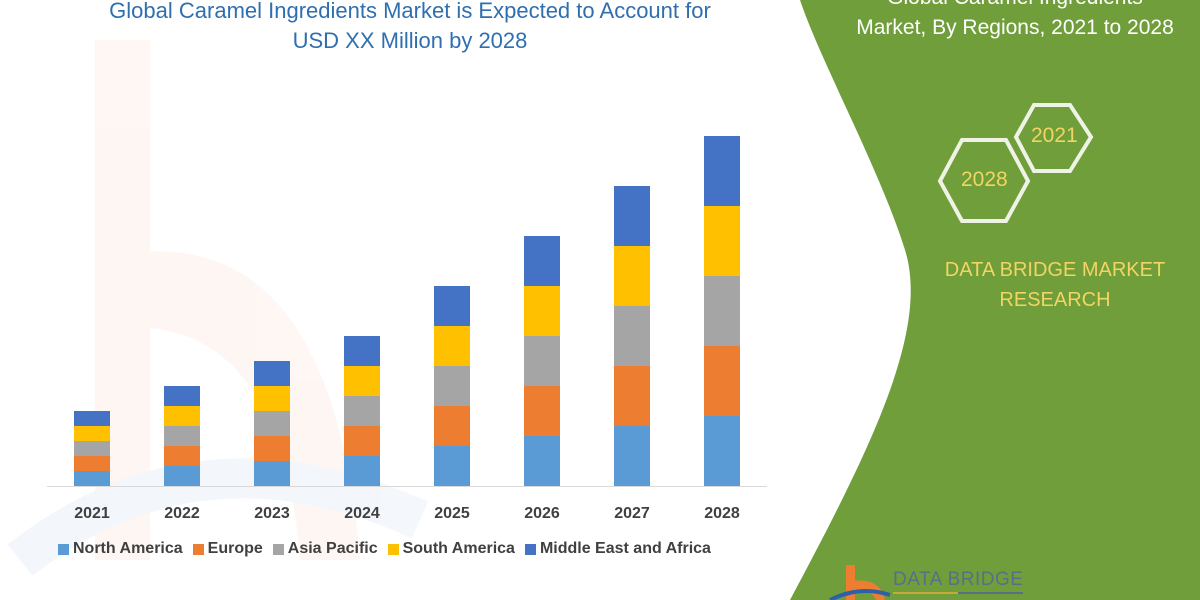 The width and height of the screenshot is (1200, 600). Describe the element at coordinates (272, 398) in the screenshot. I see `bar-segment-2023-south-america` at that location.